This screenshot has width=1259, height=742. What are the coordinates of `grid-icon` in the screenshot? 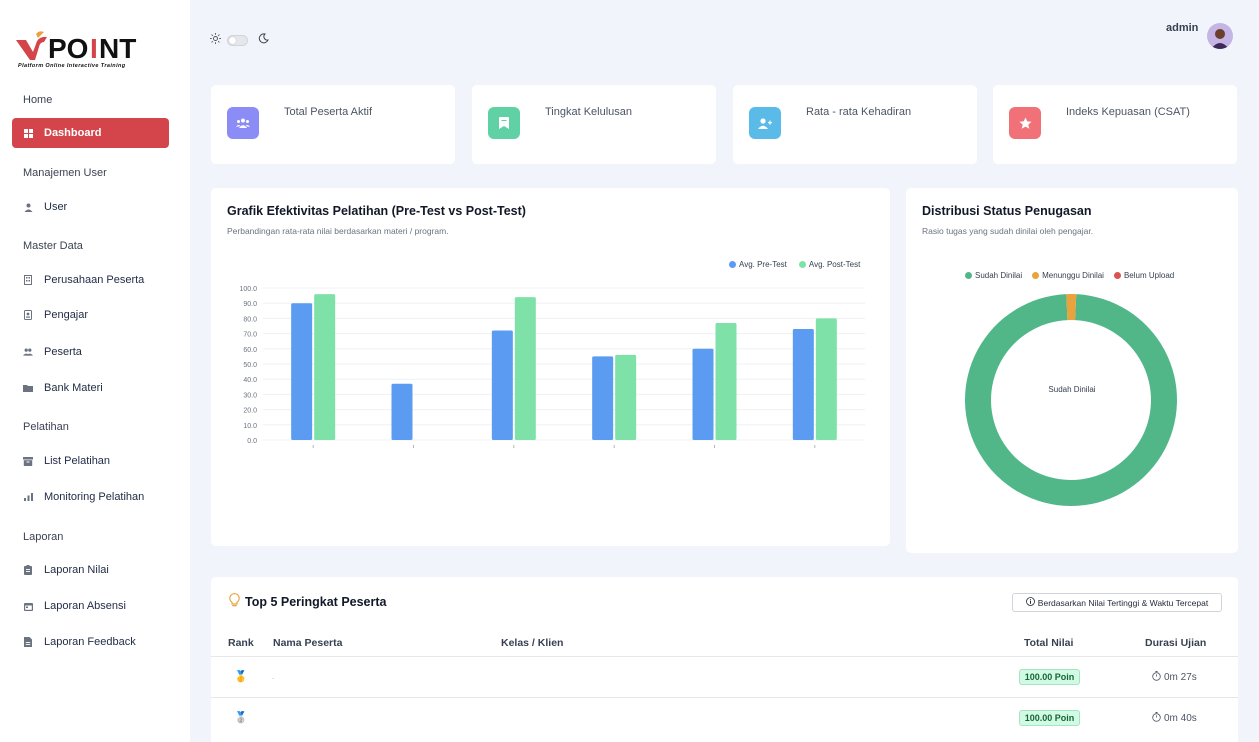 It's located at (28, 133).